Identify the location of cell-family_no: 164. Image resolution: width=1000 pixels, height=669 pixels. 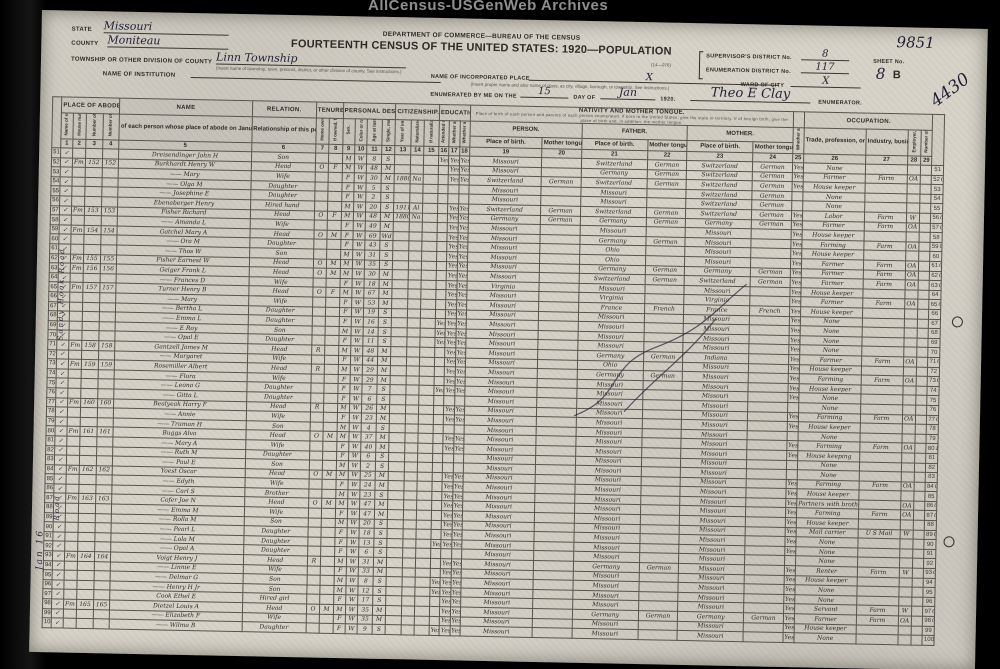
(102, 556).